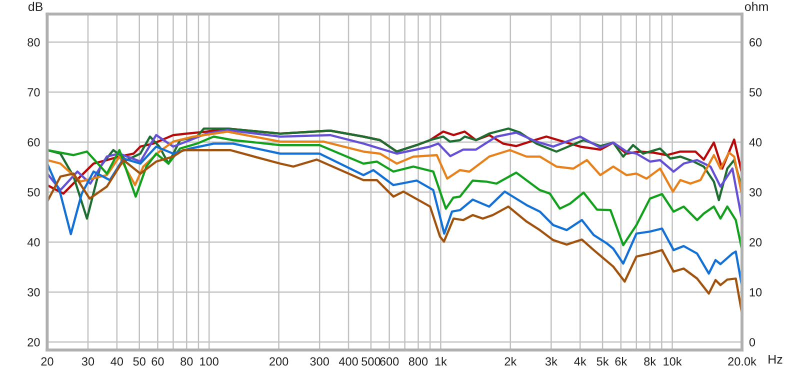 The height and width of the screenshot is (372, 800). What do you see at coordinates (756, 42) in the screenshot?
I see `y2-tick-label: 60` at bounding box center [756, 42].